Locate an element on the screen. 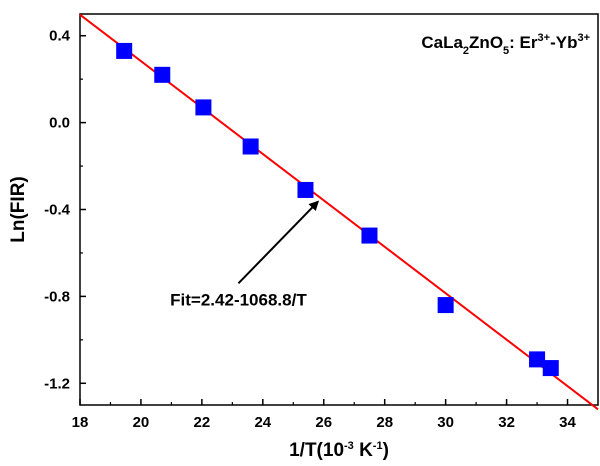  chart-title: CaLa2ZnO5: Er3+-Yb3+ is located at coordinates (505, 44).